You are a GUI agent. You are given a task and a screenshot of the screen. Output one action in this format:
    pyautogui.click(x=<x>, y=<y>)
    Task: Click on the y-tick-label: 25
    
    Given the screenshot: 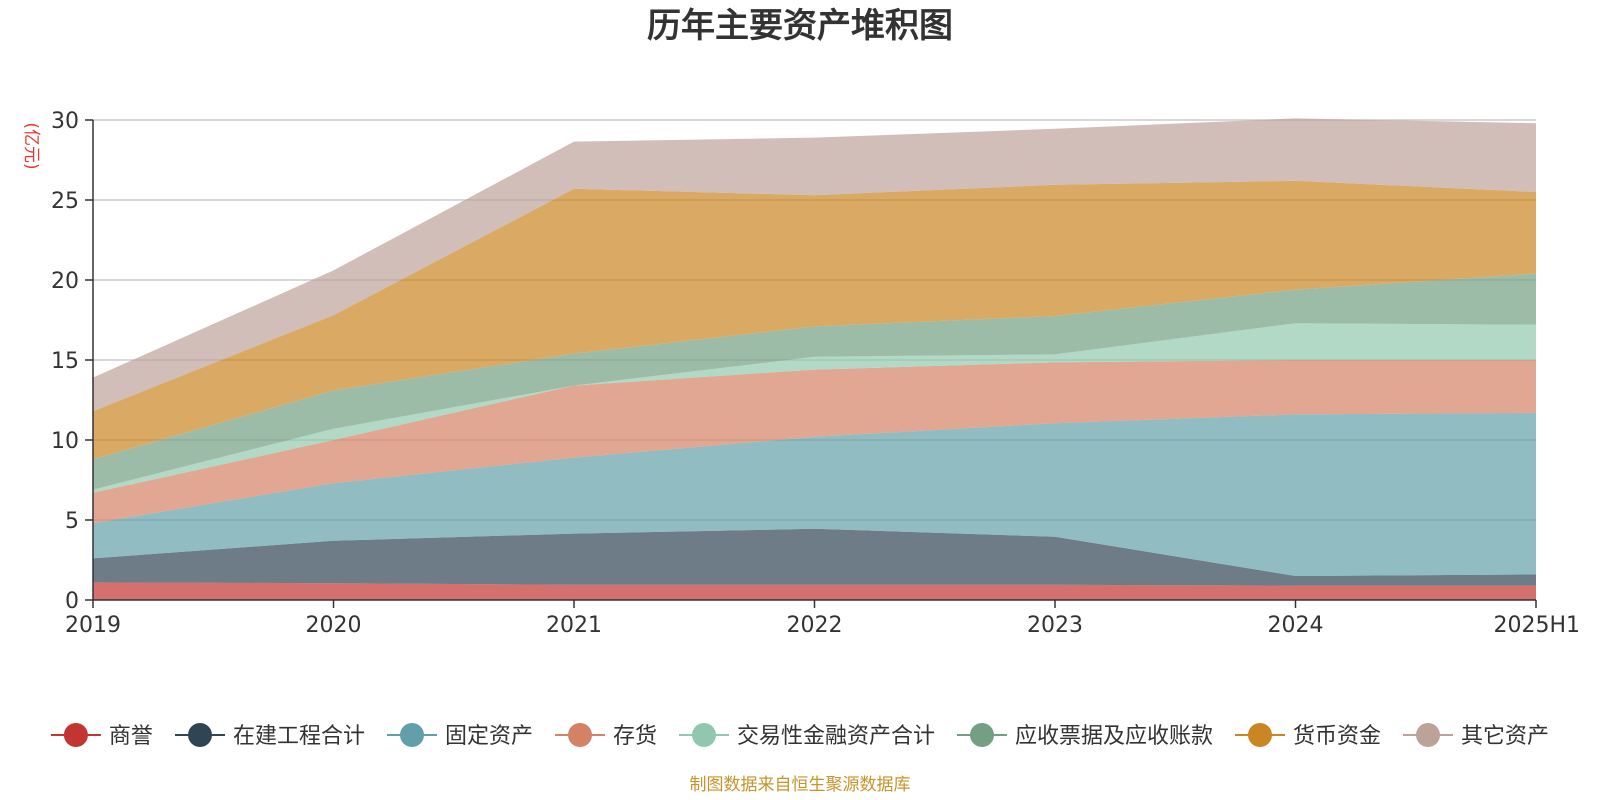 What is the action you would take?
    pyautogui.click(x=65, y=201)
    